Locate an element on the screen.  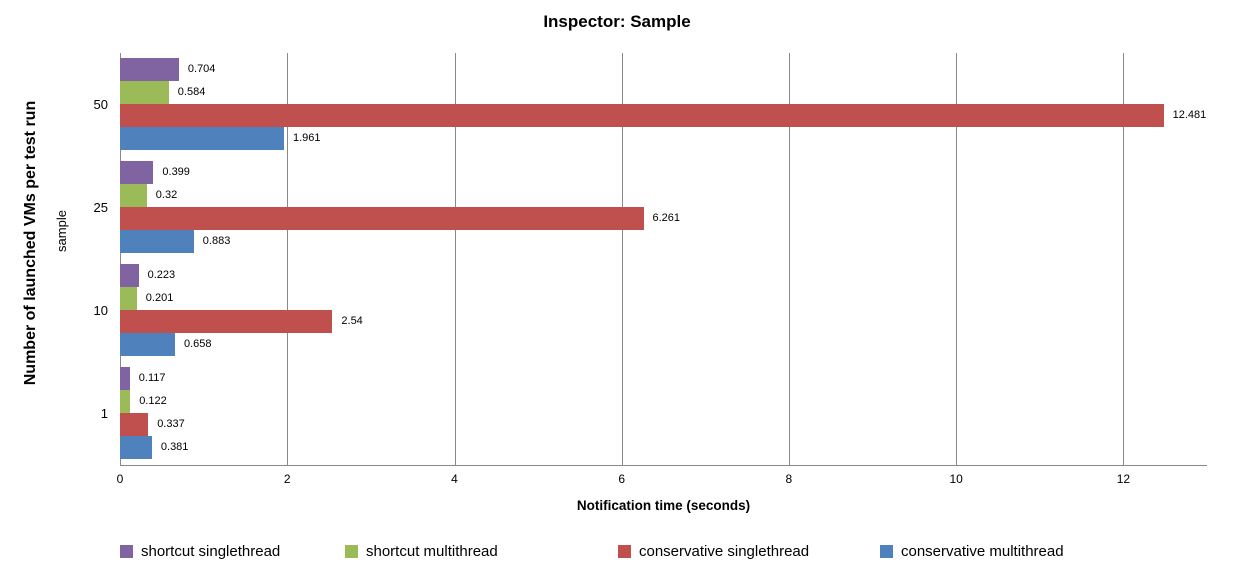
x-tick-label-10: 10 is located at coordinates (956, 479).